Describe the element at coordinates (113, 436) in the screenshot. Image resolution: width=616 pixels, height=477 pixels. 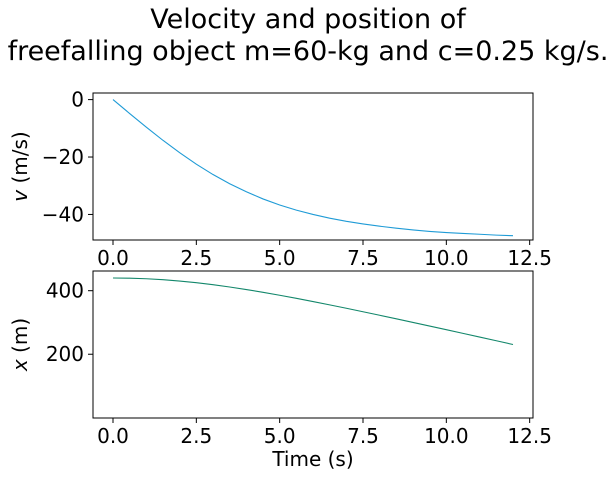
I see `position-x-tick-label: 0.0` at that location.